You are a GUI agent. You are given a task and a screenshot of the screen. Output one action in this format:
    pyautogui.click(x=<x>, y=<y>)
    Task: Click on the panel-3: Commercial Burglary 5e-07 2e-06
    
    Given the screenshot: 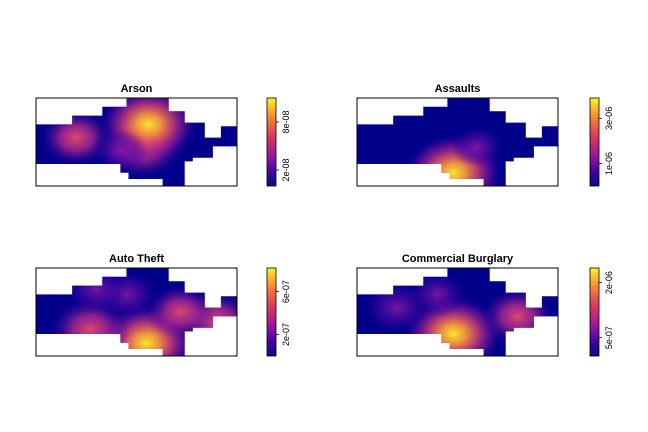 What is the action you would take?
    pyautogui.click(x=485, y=305)
    